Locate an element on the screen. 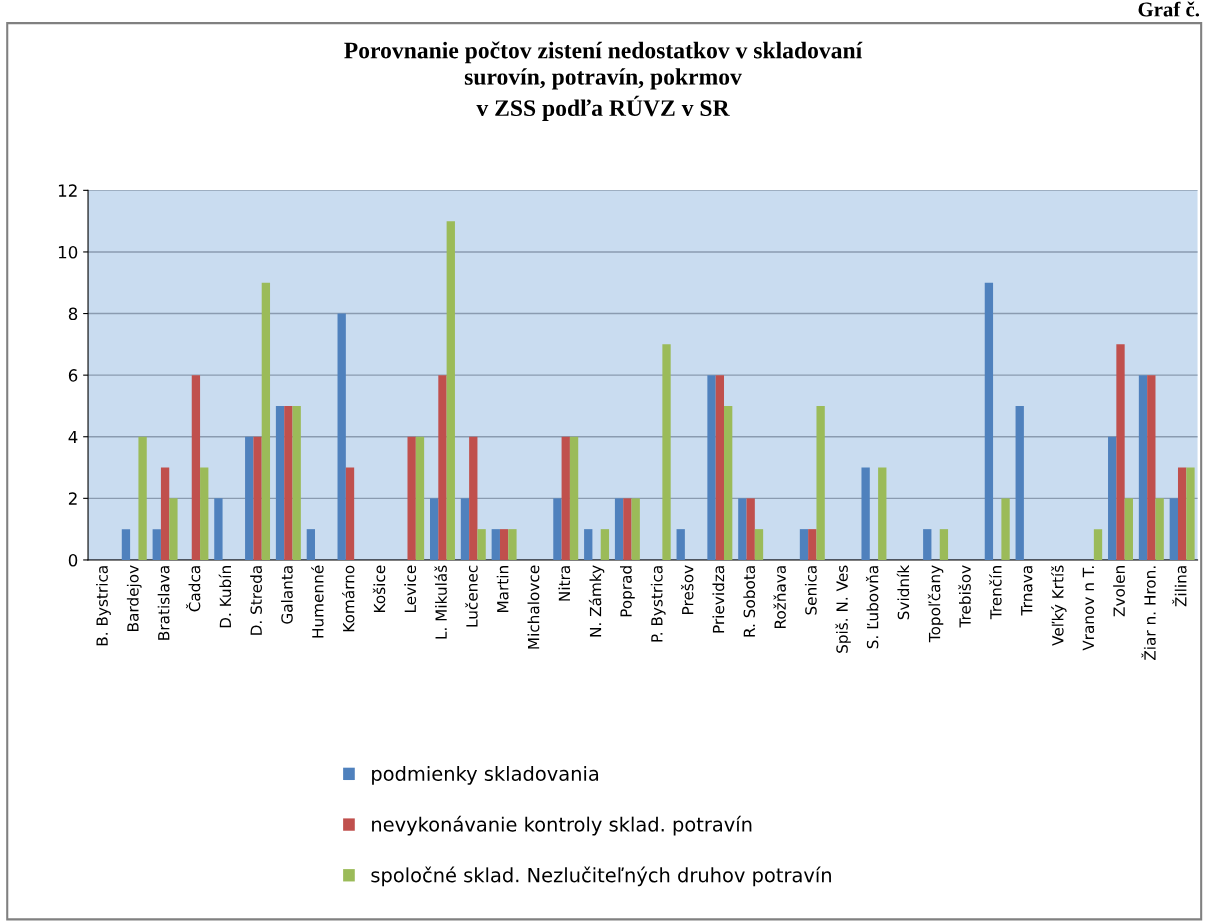 The image size is (1206, 924). x-tick-label: Čadca is located at coordinates (193, 589).